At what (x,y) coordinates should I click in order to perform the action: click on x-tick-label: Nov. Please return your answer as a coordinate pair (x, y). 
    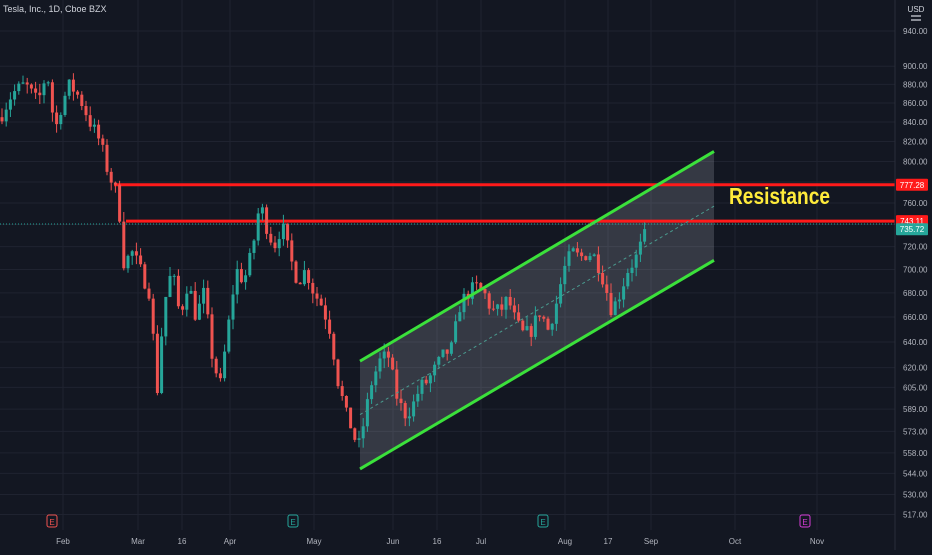
    Looking at the image, I should click on (817, 541).